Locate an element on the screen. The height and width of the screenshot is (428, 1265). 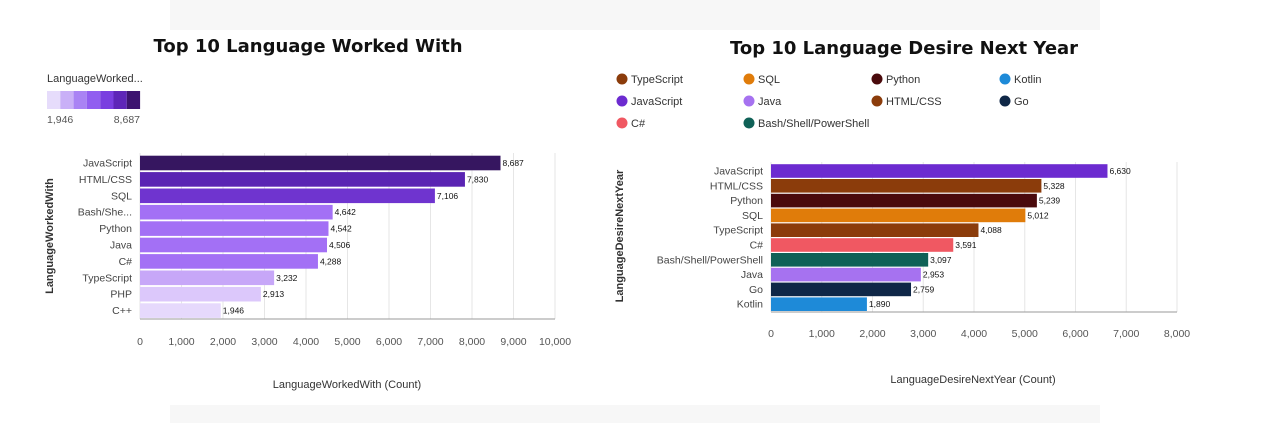
background-watermark is located at coordinates (635, 15).